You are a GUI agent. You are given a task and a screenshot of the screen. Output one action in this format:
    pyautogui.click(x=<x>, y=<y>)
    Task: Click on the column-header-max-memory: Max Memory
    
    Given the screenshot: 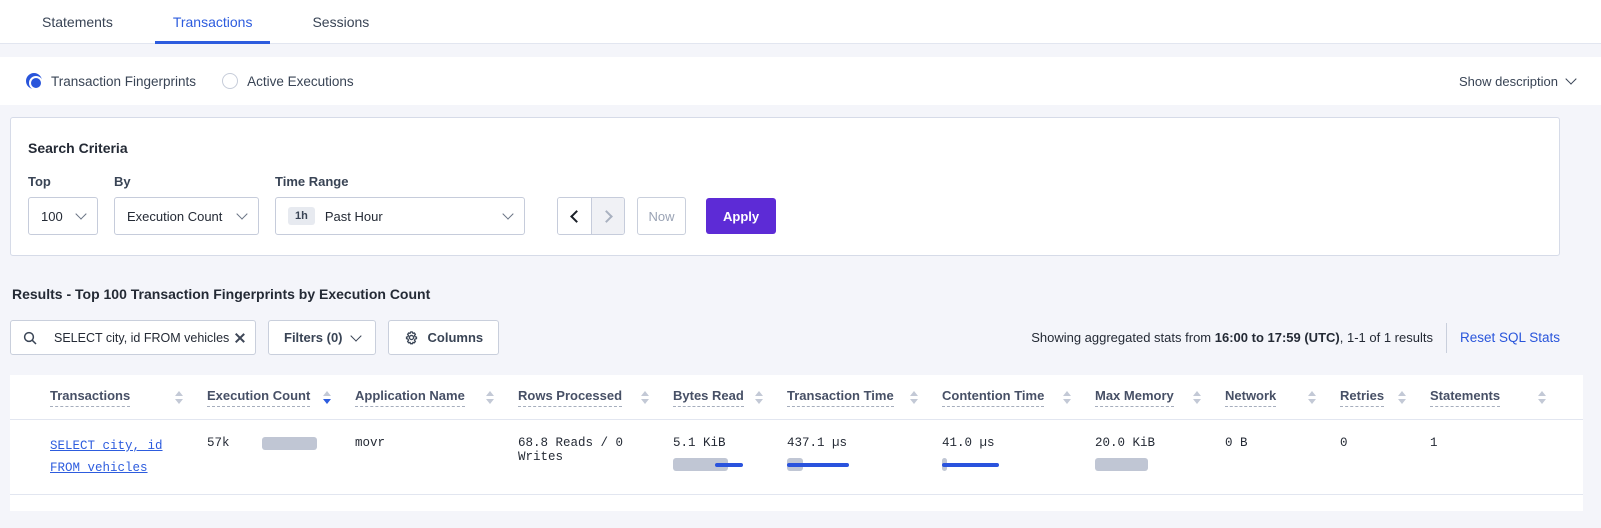 What is the action you would take?
    pyautogui.click(x=1150, y=397)
    